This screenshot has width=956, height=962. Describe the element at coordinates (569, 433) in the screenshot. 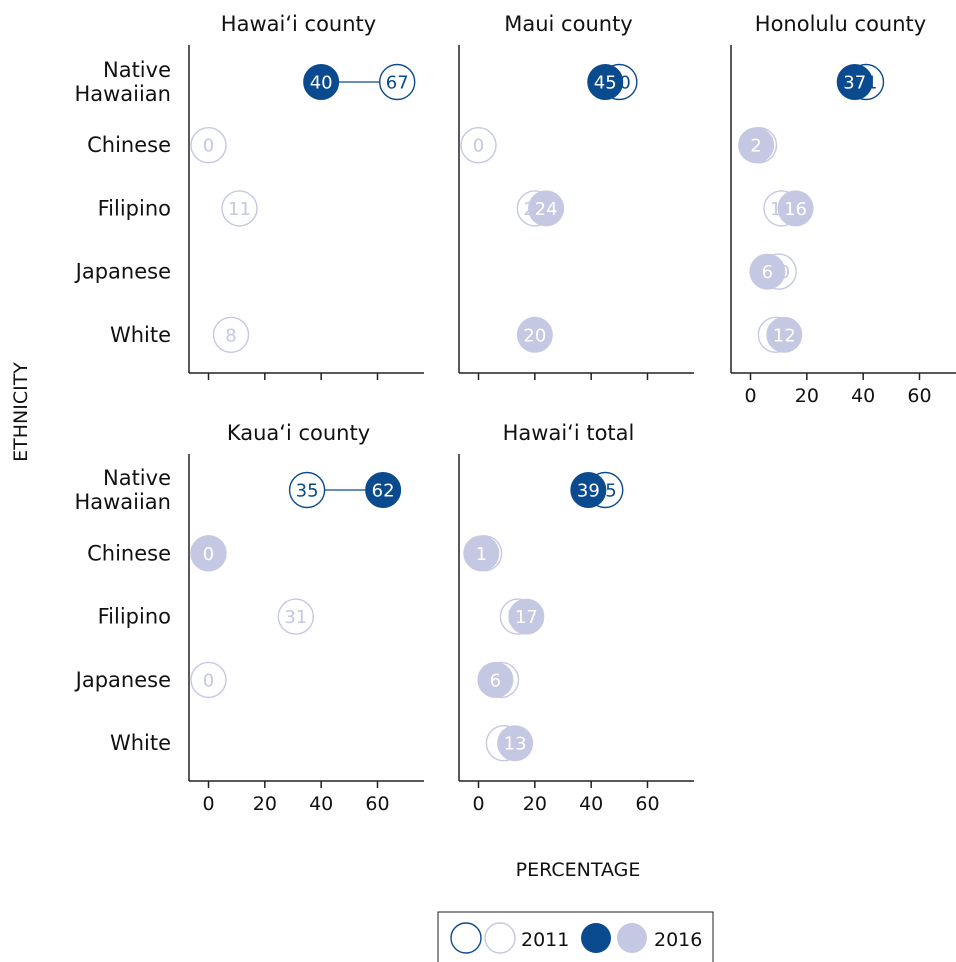

I see `panel-title: Hawaiʻi total` at that location.